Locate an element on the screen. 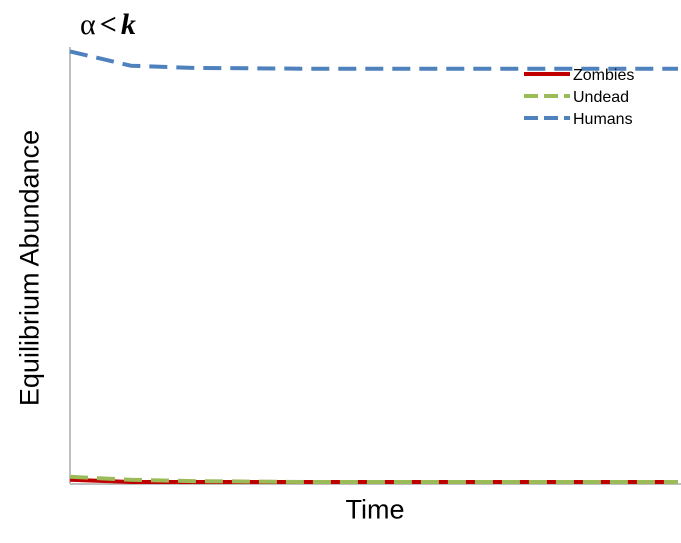 The image size is (681, 543). legend-label-zombies: Zombies is located at coordinates (603, 75).